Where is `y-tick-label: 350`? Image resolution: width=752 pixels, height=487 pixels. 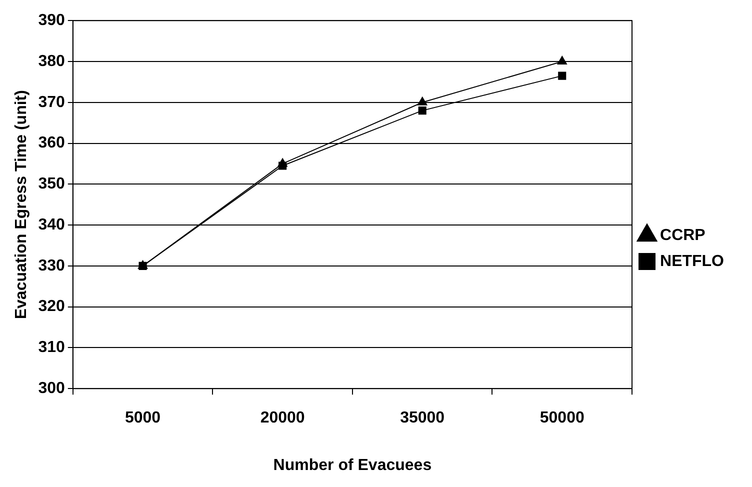
y-tick-label: 350 is located at coordinates (51, 184).